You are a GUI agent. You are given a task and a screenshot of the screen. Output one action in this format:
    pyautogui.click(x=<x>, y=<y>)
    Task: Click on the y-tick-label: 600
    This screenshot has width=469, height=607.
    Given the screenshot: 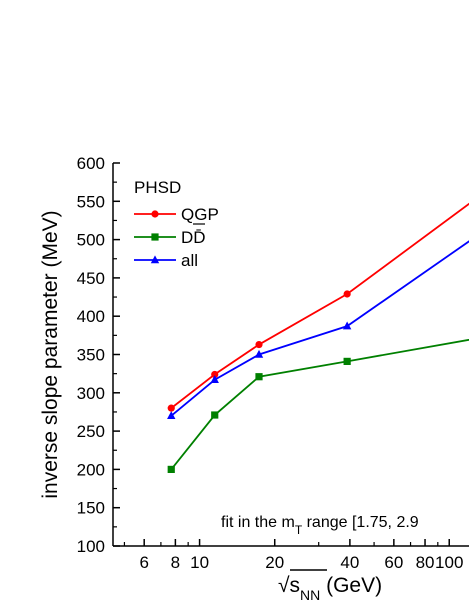 What is the action you would take?
    pyautogui.click(x=91, y=163)
    